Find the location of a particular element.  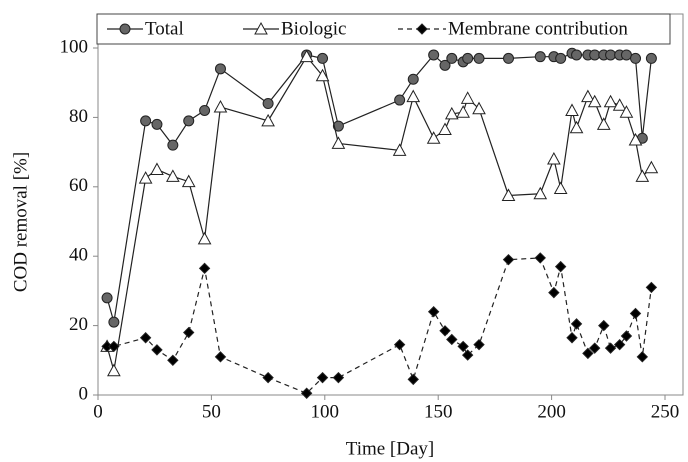

y-tick-label: 40 is located at coordinates (78, 255).